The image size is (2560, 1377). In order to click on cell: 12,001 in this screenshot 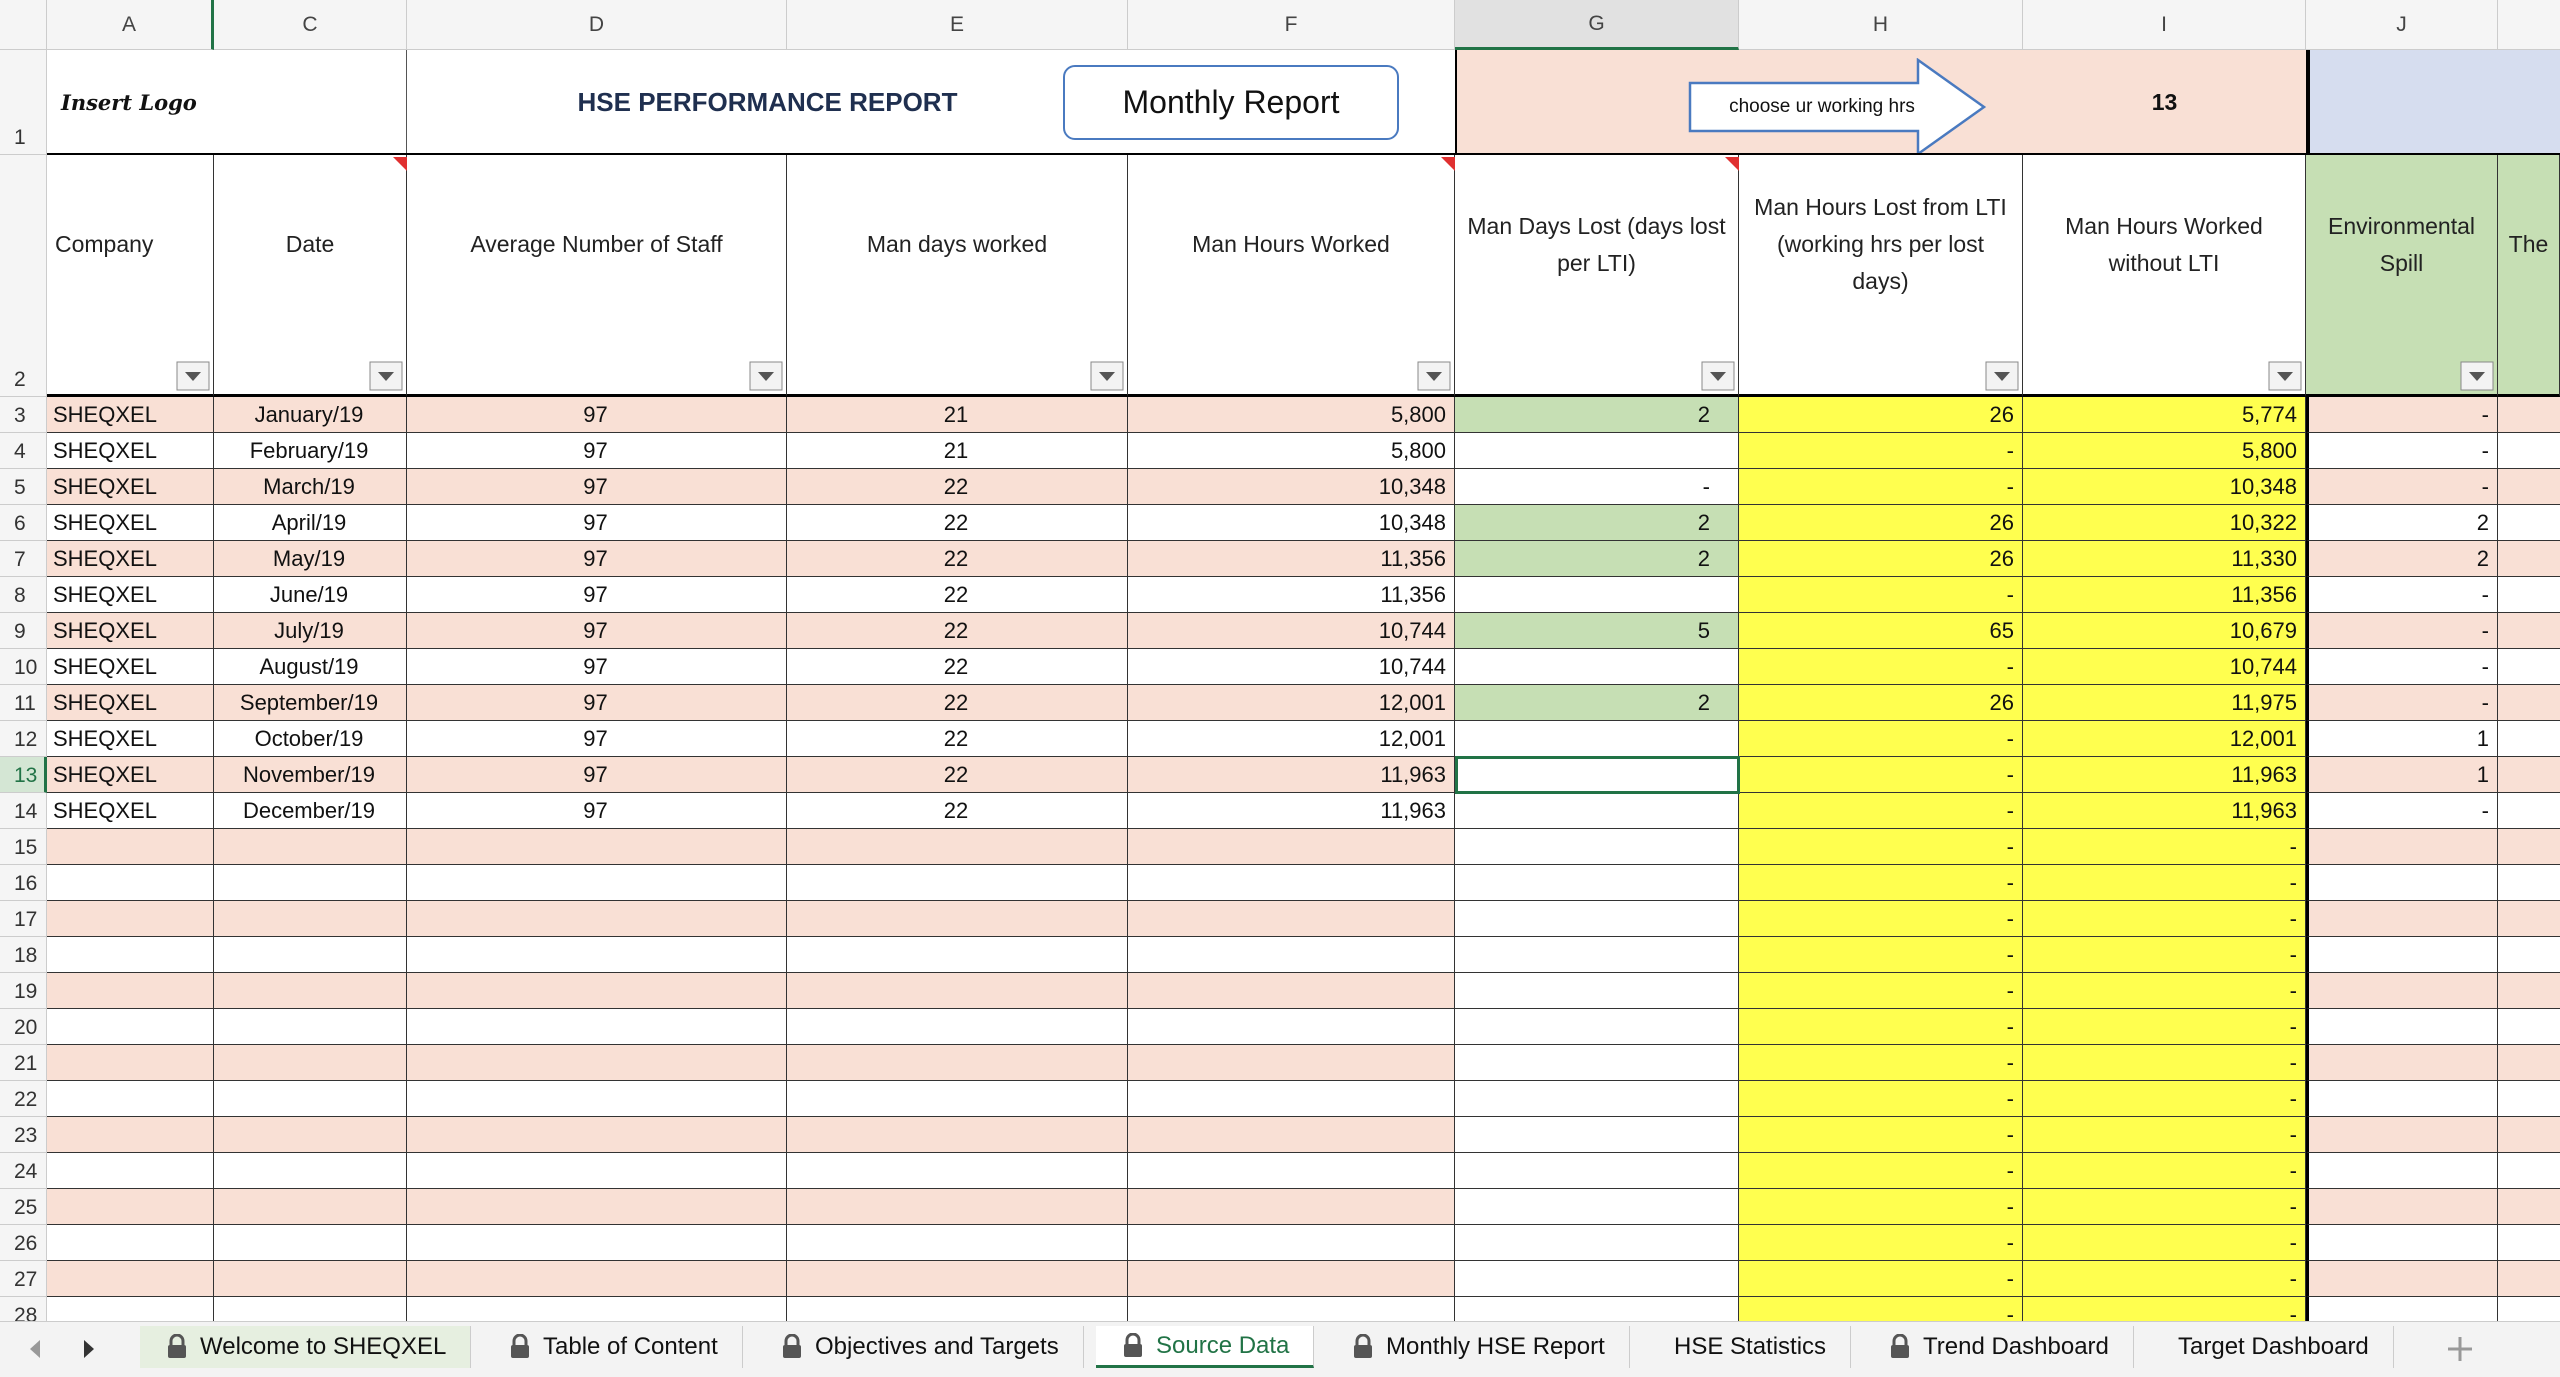, I will do `click(2164, 739)`.